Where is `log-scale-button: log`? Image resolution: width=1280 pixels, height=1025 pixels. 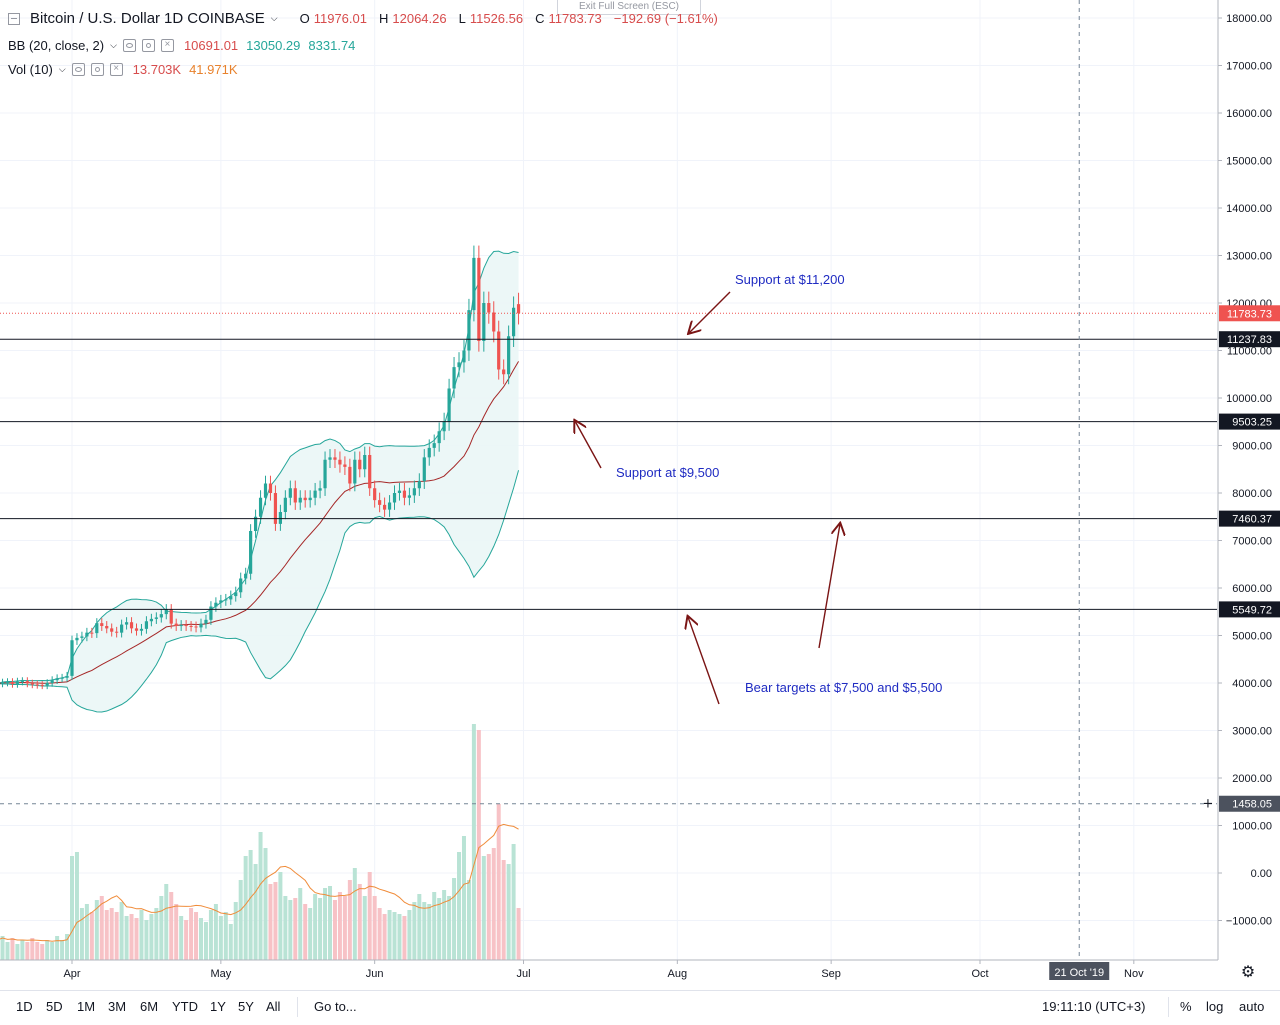
log-scale-button: log is located at coordinates (1215, 1006).